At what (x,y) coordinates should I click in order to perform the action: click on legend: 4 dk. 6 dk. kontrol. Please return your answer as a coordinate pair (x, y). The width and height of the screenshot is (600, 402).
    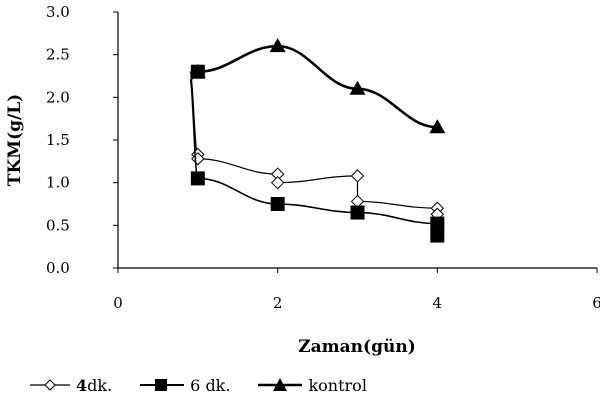
    Looking at the image, I should click on (210, 385).